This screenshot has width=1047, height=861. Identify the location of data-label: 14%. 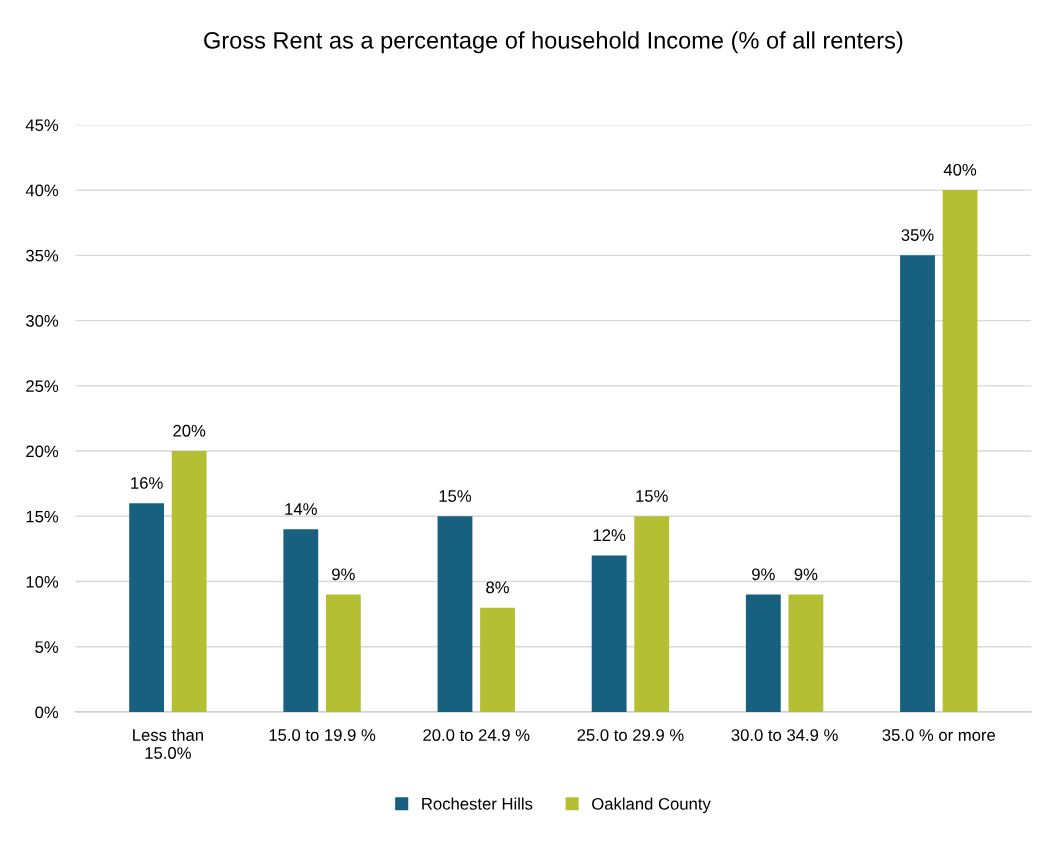
(301, 509).